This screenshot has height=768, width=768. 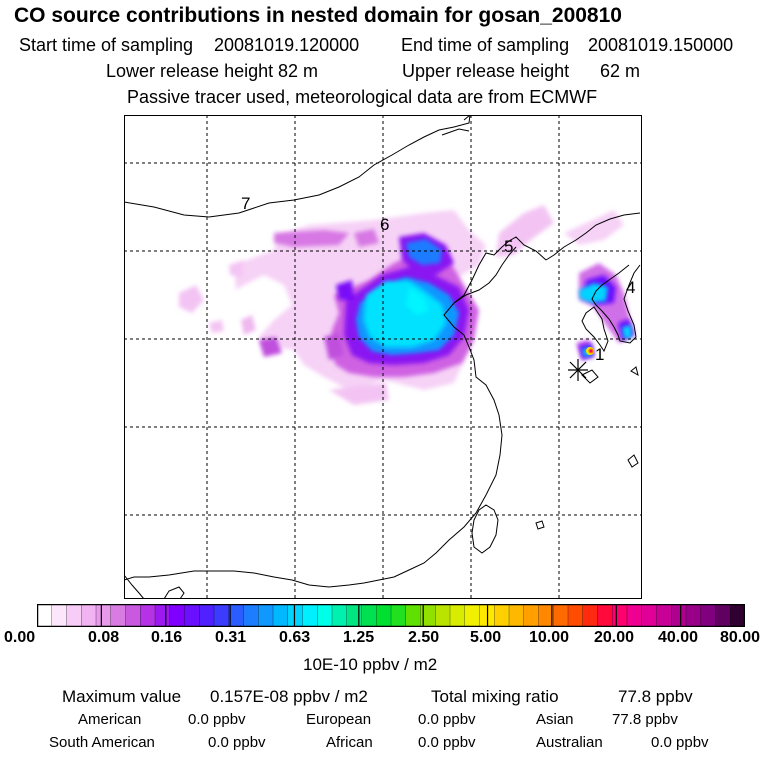 I want to click on colorbar-tick-6: 2.50, so click(x=424, y=637).